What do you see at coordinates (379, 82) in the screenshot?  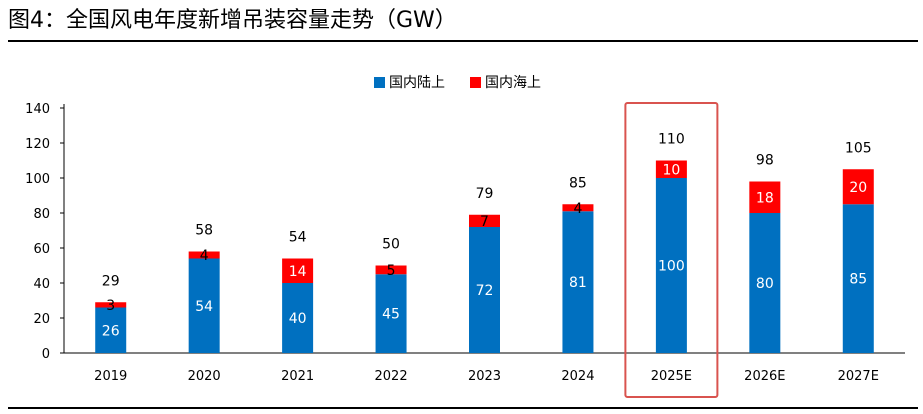 I see `legend-swatch-onshore` at bounding box center [379, 82].